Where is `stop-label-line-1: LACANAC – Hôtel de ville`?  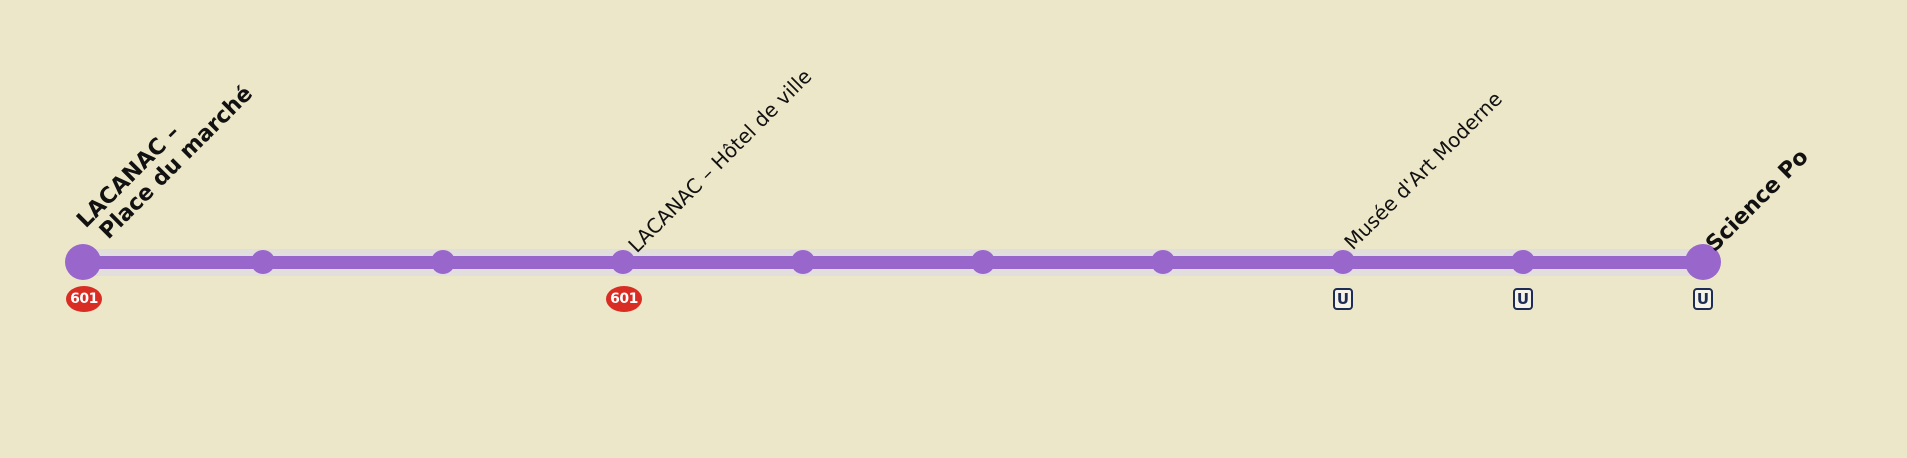
stop-label-line-1: LACANAC – Hôtel de ville is located at coordinates (720, 161).